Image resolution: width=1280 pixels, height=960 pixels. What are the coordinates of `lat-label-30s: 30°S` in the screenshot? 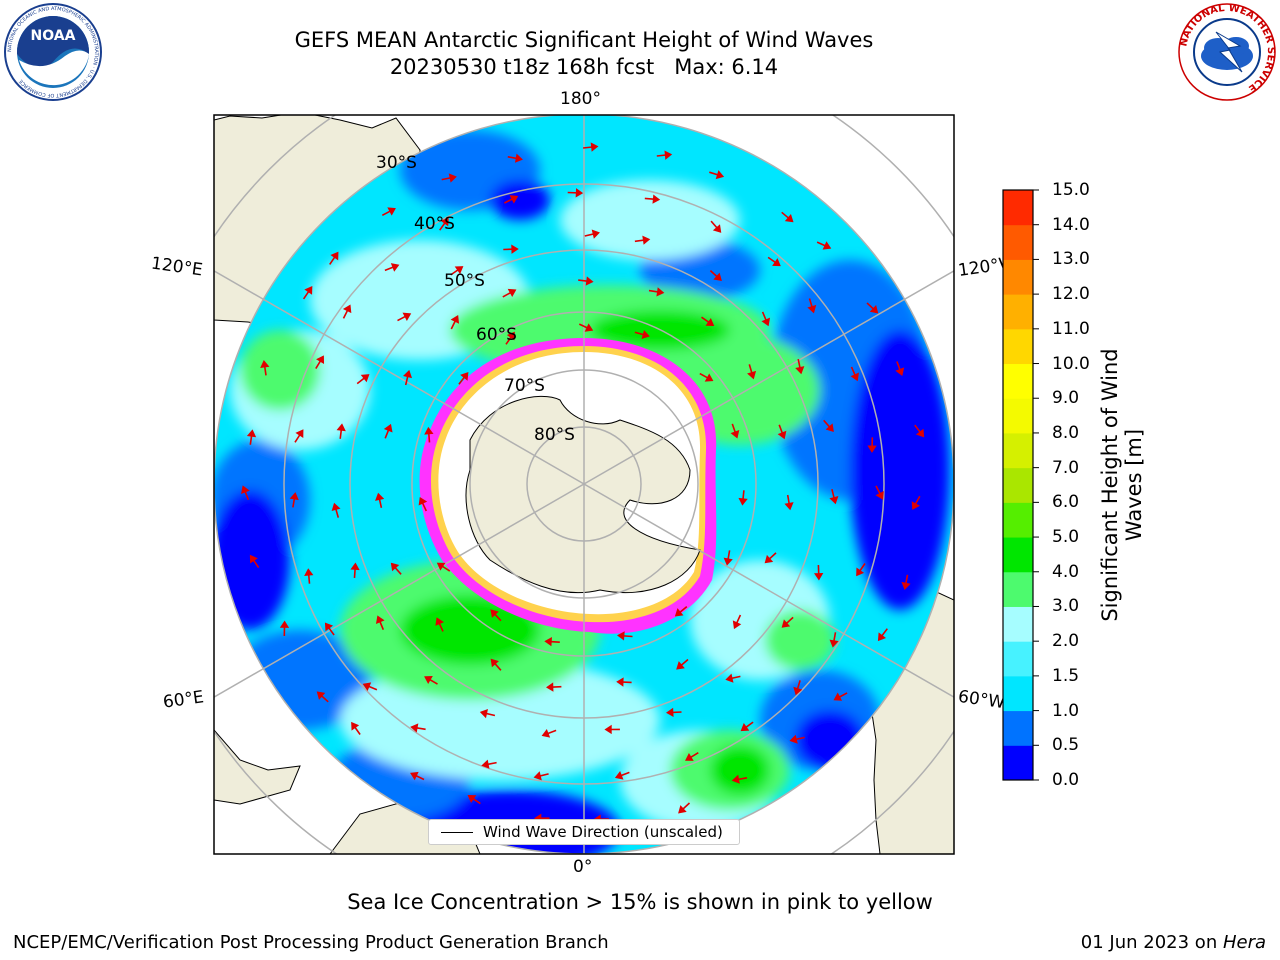 It's located at (396, 163).